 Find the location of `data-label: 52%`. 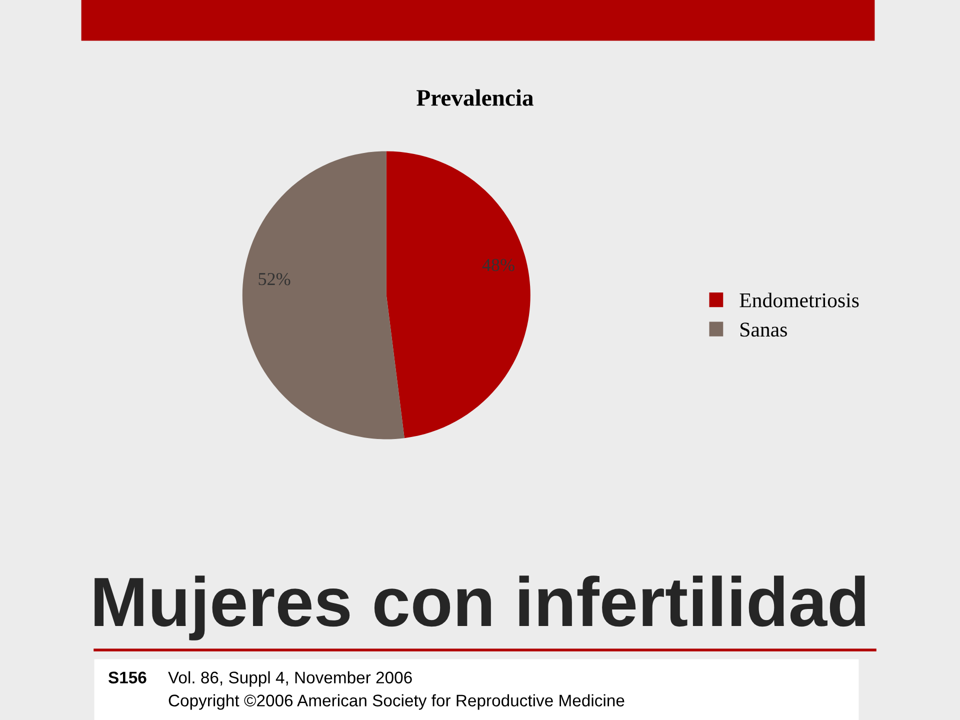

data-label: 52% is located at coordinates (274, 279).